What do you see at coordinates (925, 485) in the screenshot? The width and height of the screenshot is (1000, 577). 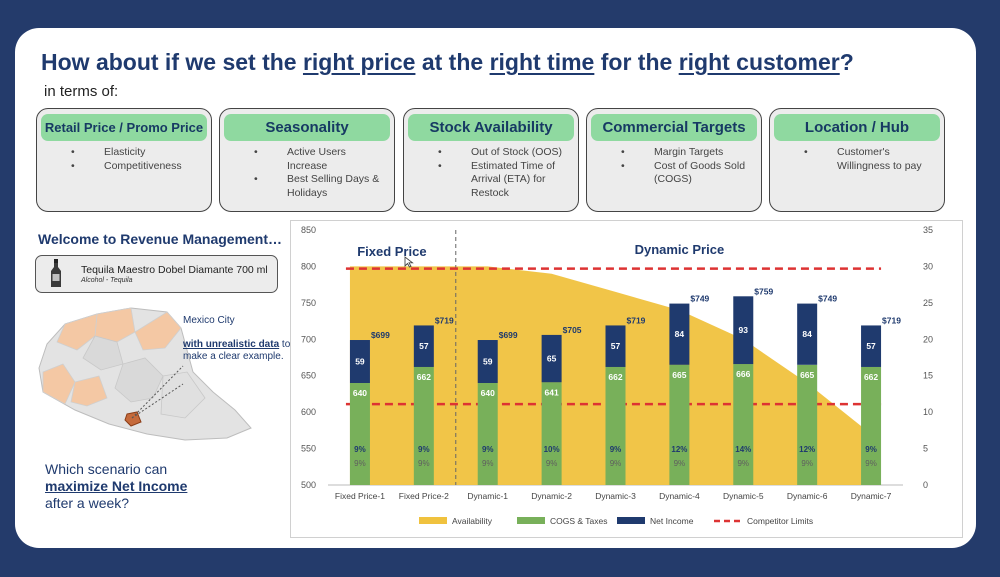 I see `y-right-tick-label: 0` at bounding box center [925, 485].